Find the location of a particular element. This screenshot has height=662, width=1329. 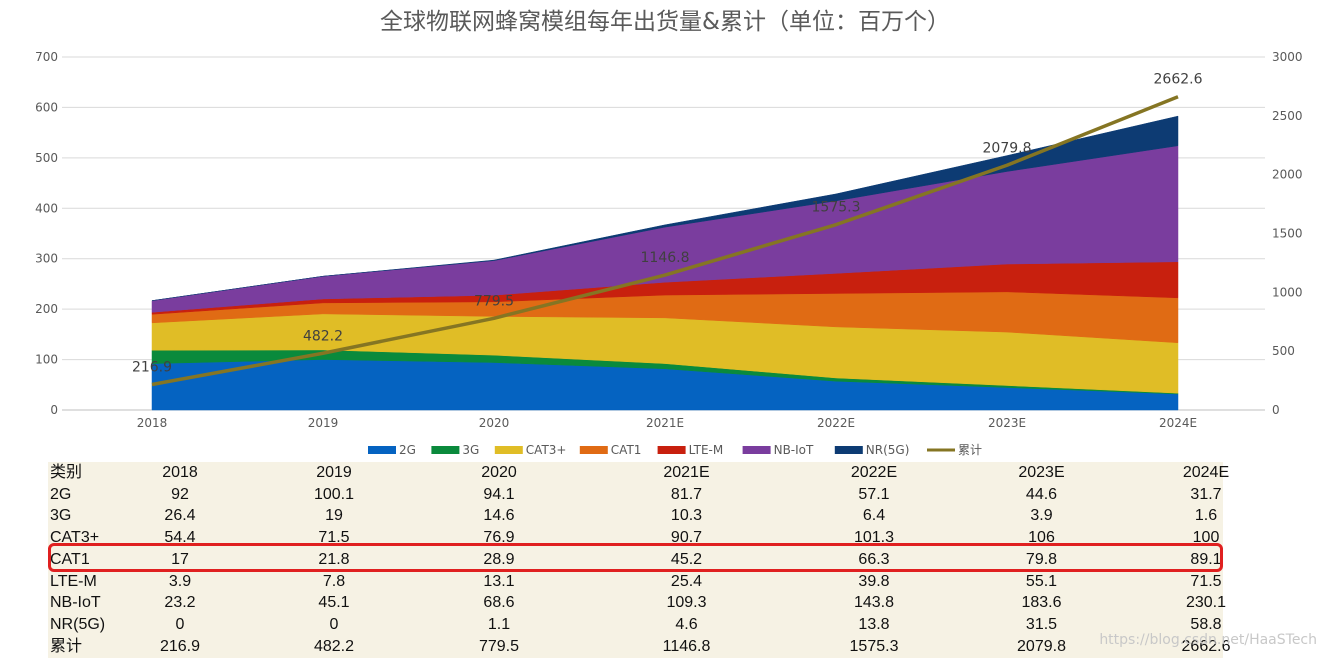

table-row: LTE-M 3.9 7.8 13.1 25.4 39.8 55.1 71.5 is located at coordinates (665, 582).